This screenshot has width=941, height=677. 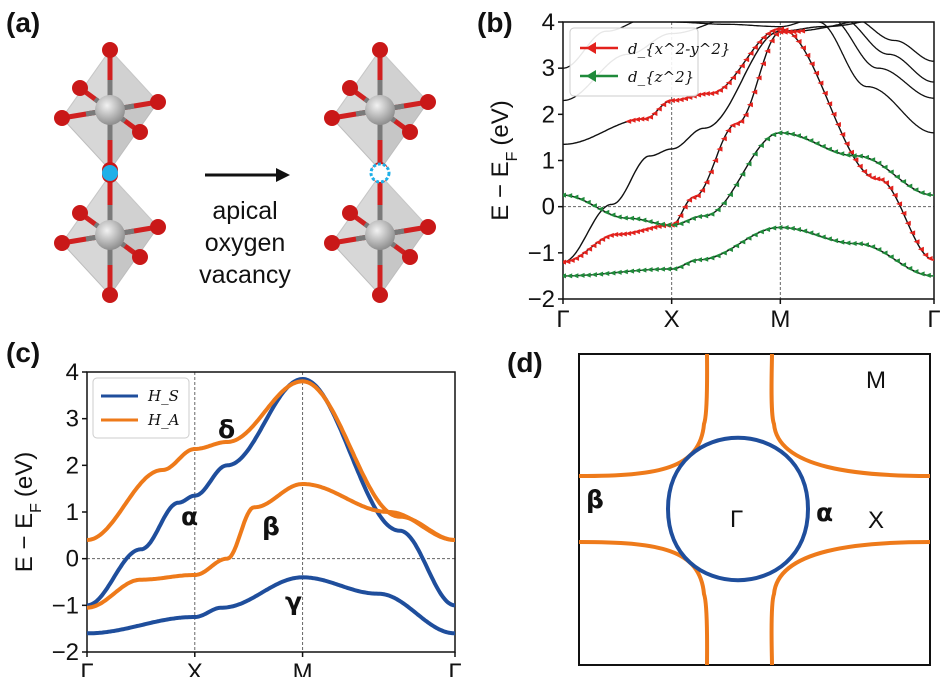 I want to click on y-axis-label-sub: F, so click(x=36, y=508).